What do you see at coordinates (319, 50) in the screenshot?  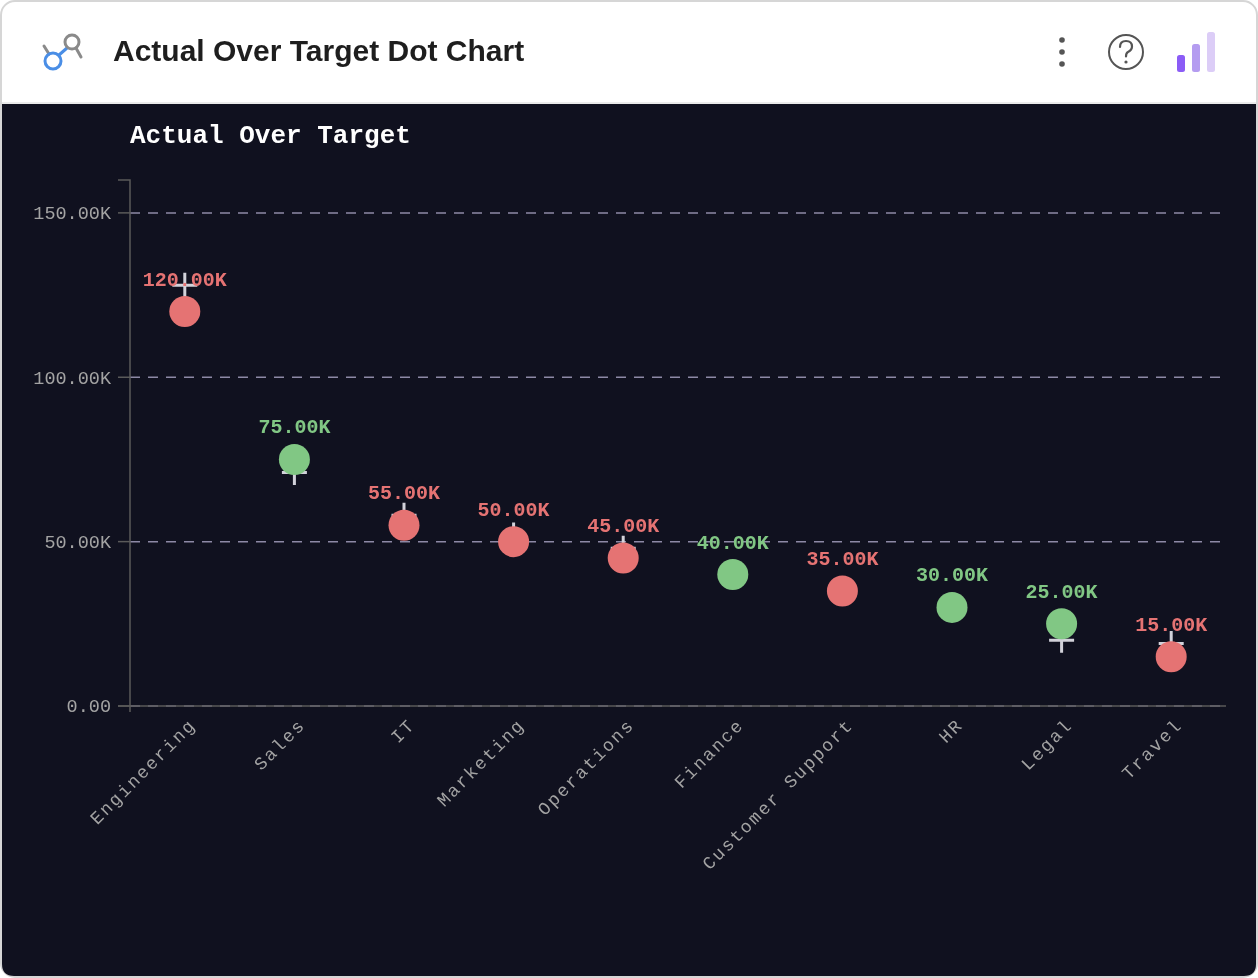 I see `chart-title: Actual Over Target Dot Chart` at bounding box center [319, 50].